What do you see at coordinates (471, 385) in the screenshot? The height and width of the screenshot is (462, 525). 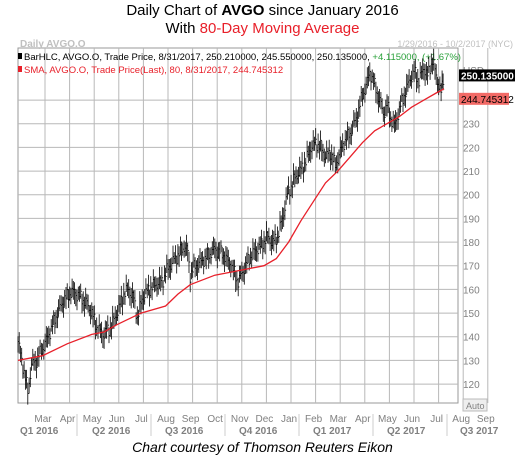 I see `y-tick-label: 120` at bounding box center [471, 385].